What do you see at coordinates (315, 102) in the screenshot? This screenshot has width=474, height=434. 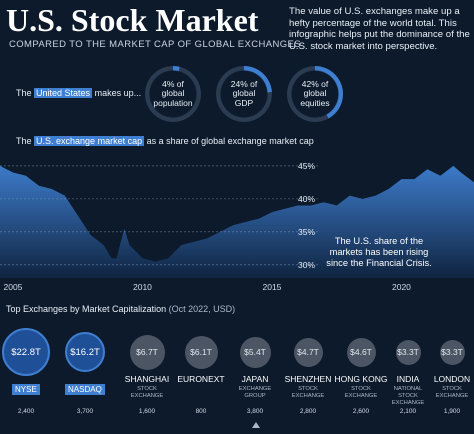 I see `stat-label: equities` at bounding box center [315, 102].